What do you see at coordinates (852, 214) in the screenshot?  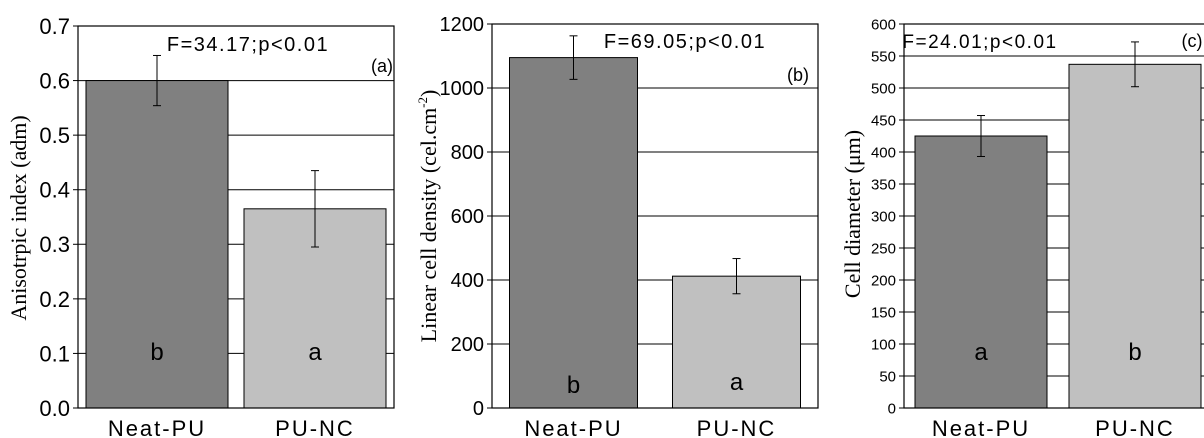 I see `y-axis-label: Cell diameter (μm)` at bounding box center [852, 214].